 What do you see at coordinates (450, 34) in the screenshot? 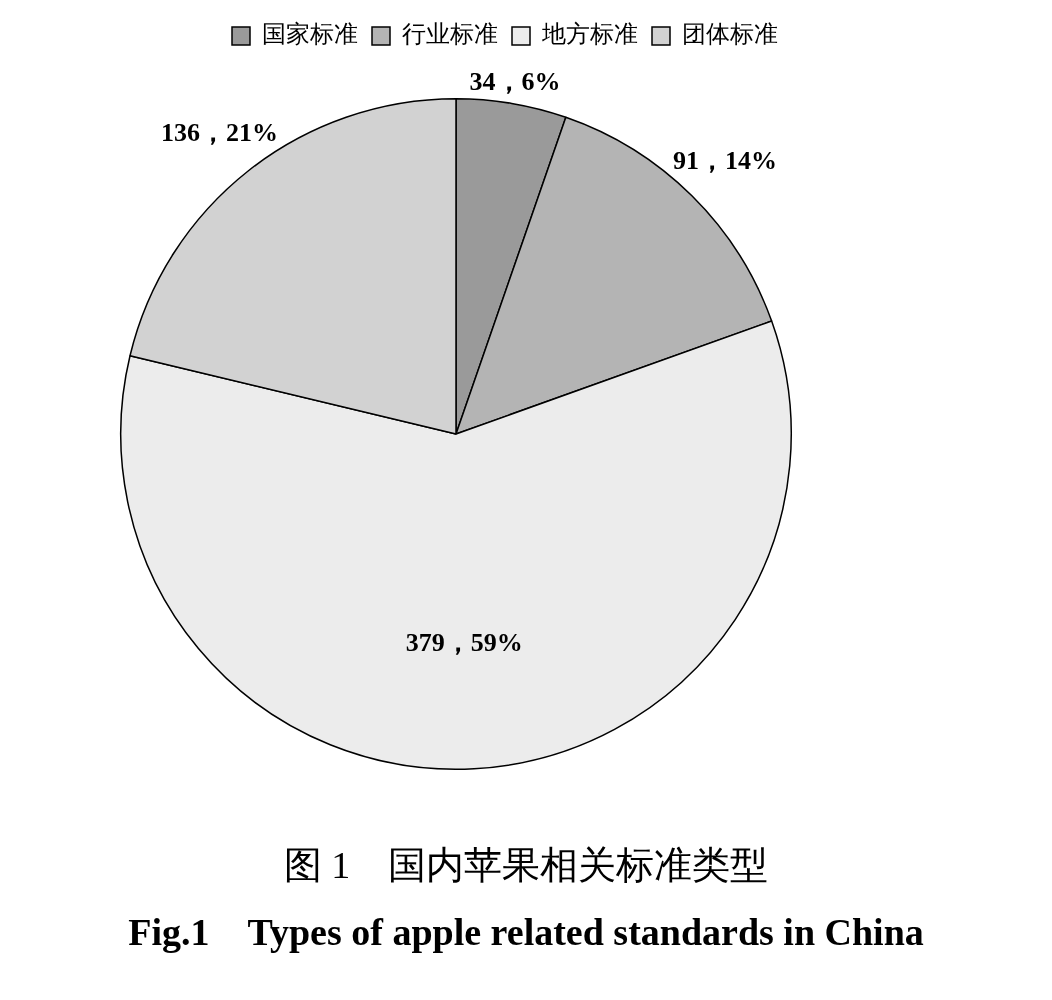
I see `legend-label: 行业标准` at bounding box center [450, 34].